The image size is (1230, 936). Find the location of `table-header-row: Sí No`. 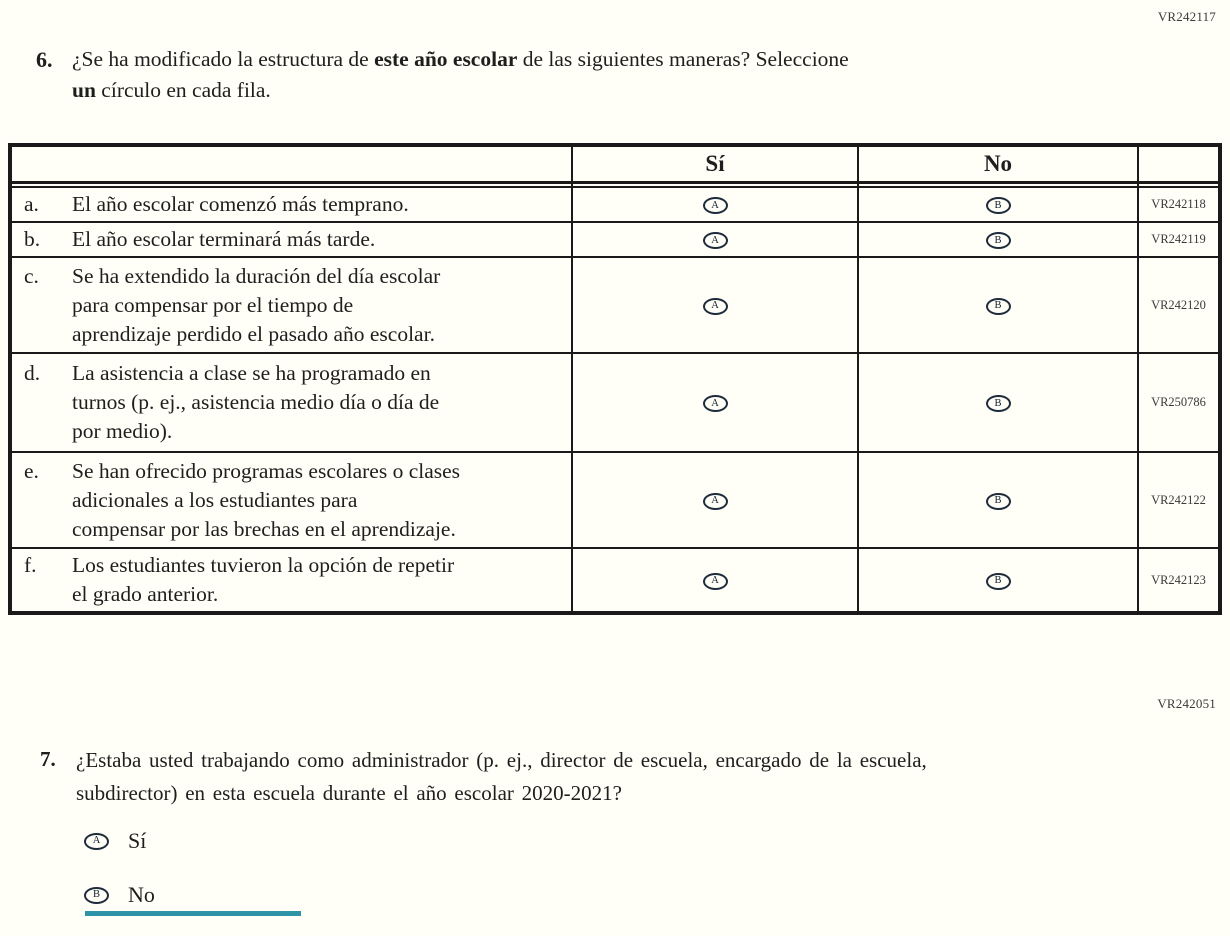

table-header-row: Sí No is located at coordinates (615, 164).